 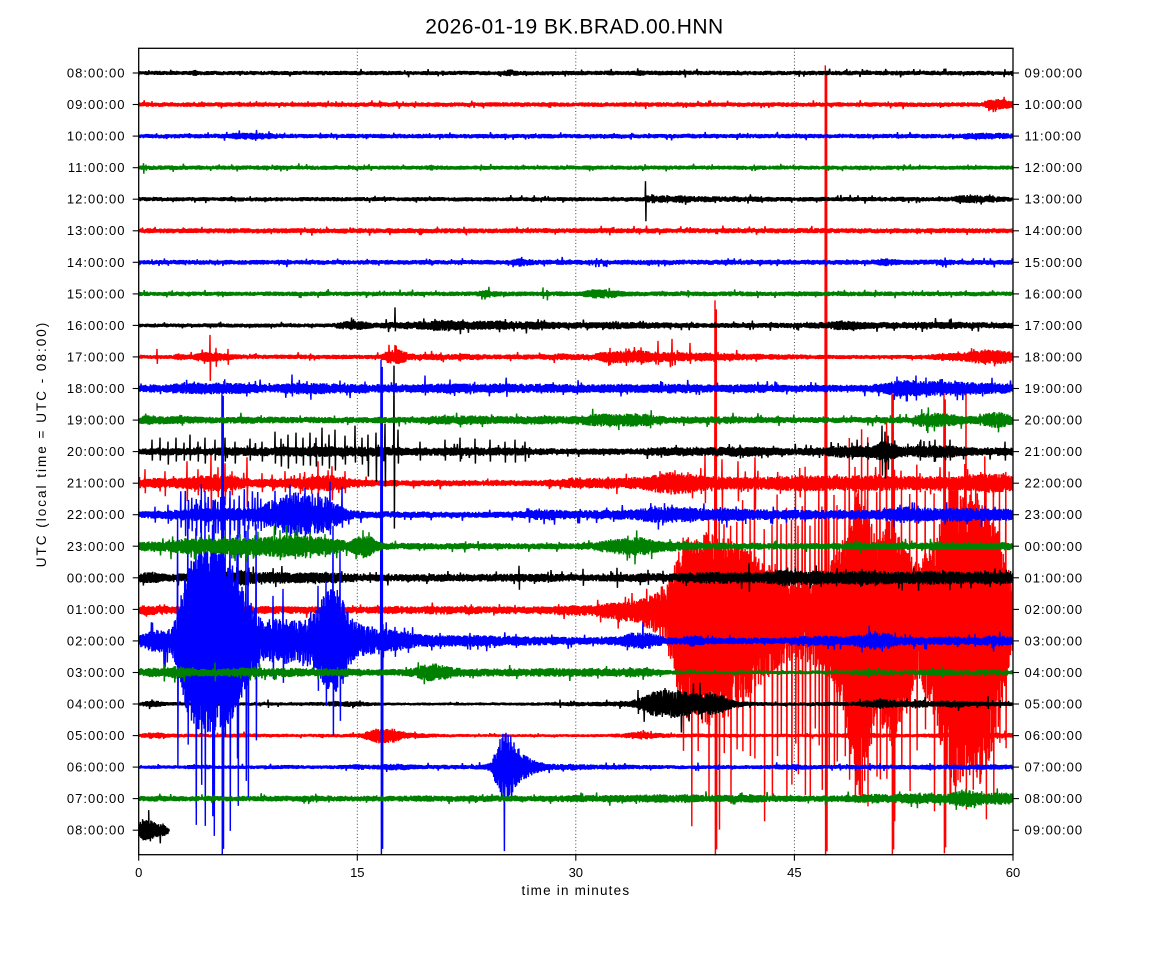 What do you see at coordinates (574, 27) in the screenshot?
I see `svg-text: 2026-01-19 BK.BRAD.00.HNN` at bounding box center [574, 27].